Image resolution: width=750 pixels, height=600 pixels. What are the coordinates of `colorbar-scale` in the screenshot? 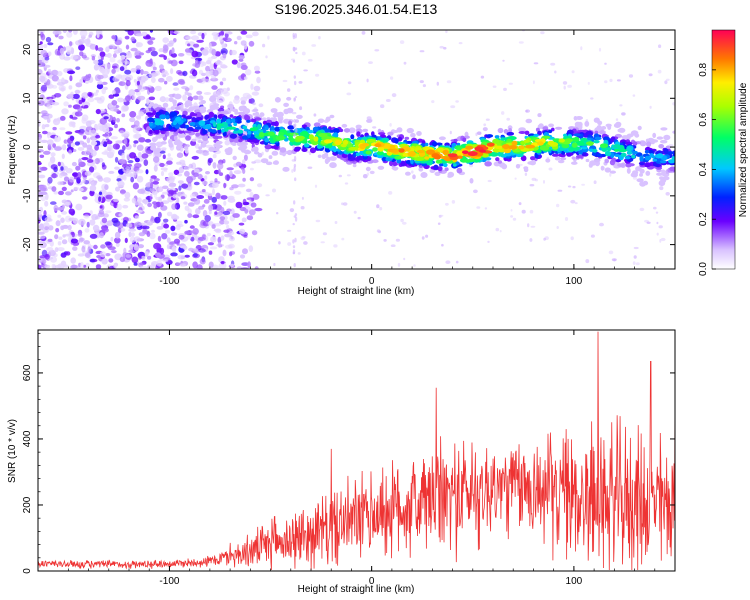 It's located at (723, 149).